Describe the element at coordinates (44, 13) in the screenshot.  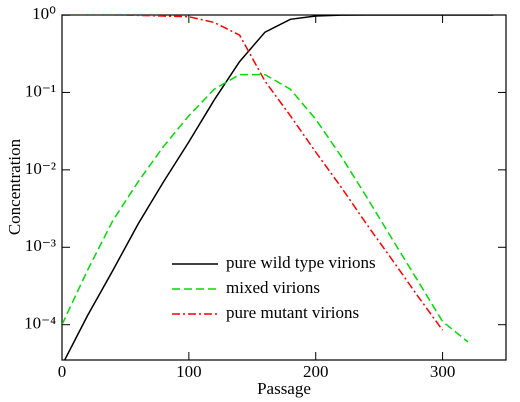
I see `y-tick-label: 10⁰` at that location.